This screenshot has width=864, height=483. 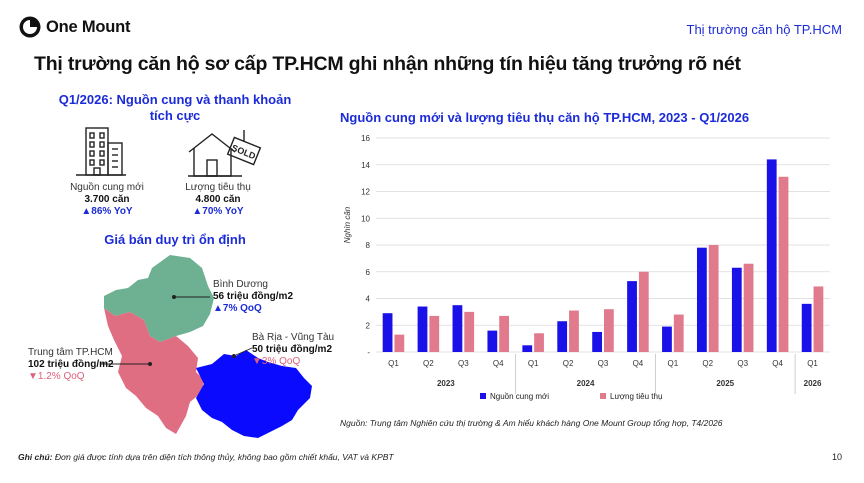 I want to click on region-name: Trung tâm TP.HCM, so click(x=70, y=352).